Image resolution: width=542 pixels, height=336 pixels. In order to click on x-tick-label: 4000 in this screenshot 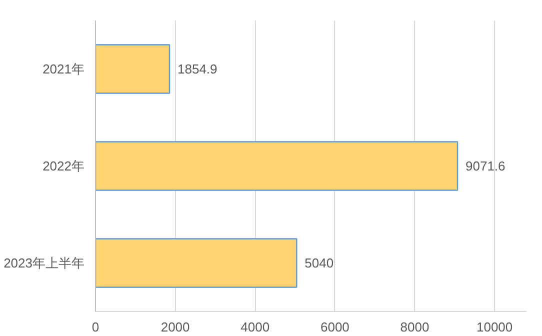, I will do `click(255, 327)`.